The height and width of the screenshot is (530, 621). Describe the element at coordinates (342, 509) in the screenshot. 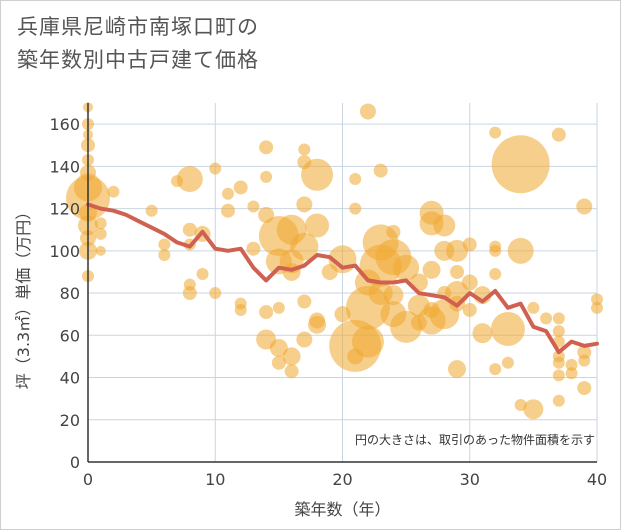

I see `x-axis-label: 築年数（年）` at that location.